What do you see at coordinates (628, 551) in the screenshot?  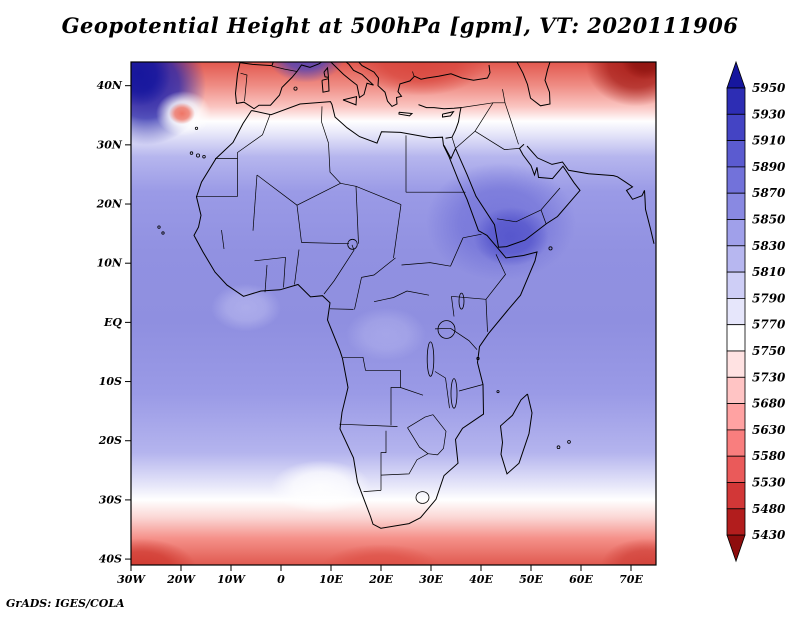 I see `field-feature-southeast-deep-red` at bounding box center [628, 551].